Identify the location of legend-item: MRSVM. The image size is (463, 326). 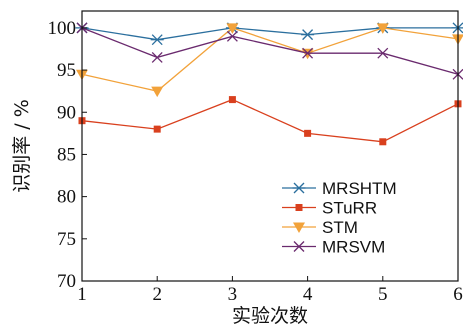
(333, 247).